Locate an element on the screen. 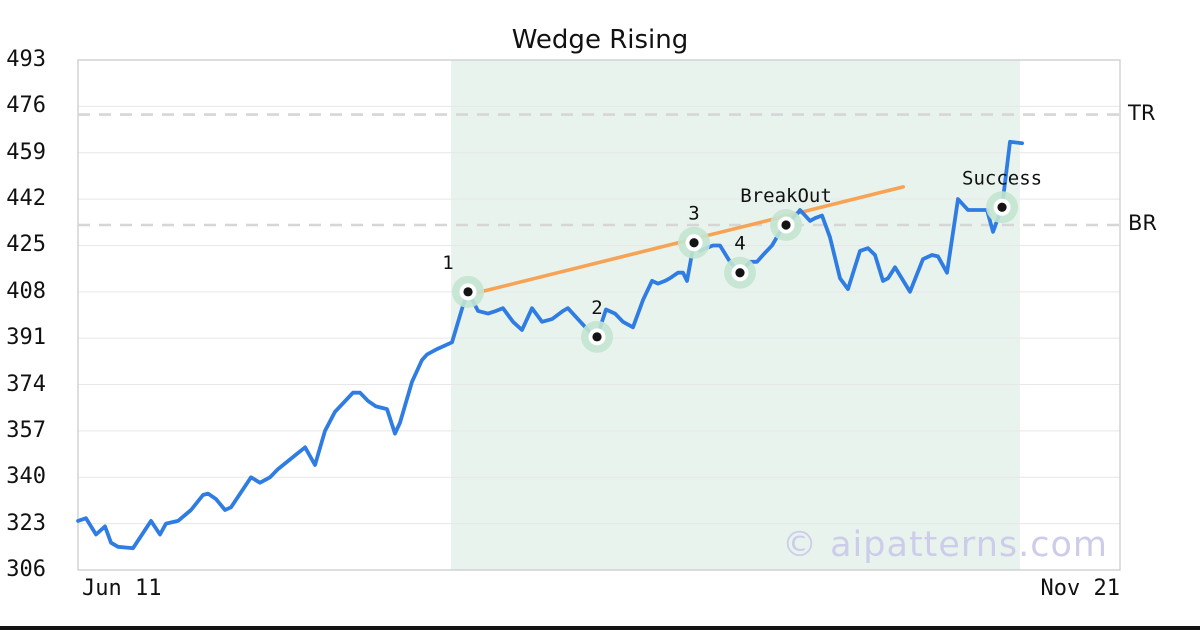 This screenshot has width=1200, height=630. y-tick-label: 323 is located at coordinates (26, 523).